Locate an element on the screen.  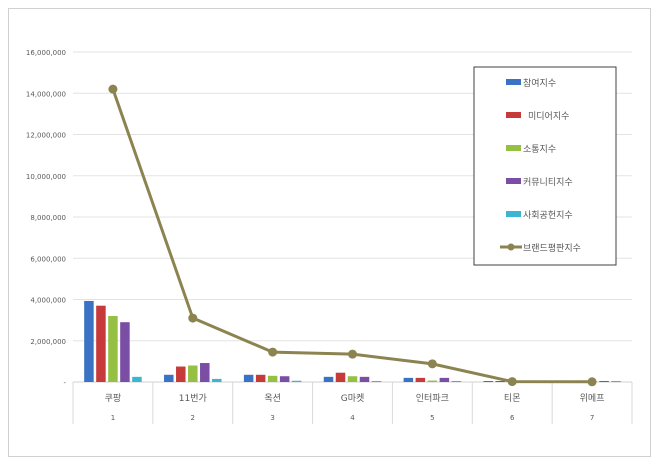
category-number: 4 is located at coordinates (352, 418).